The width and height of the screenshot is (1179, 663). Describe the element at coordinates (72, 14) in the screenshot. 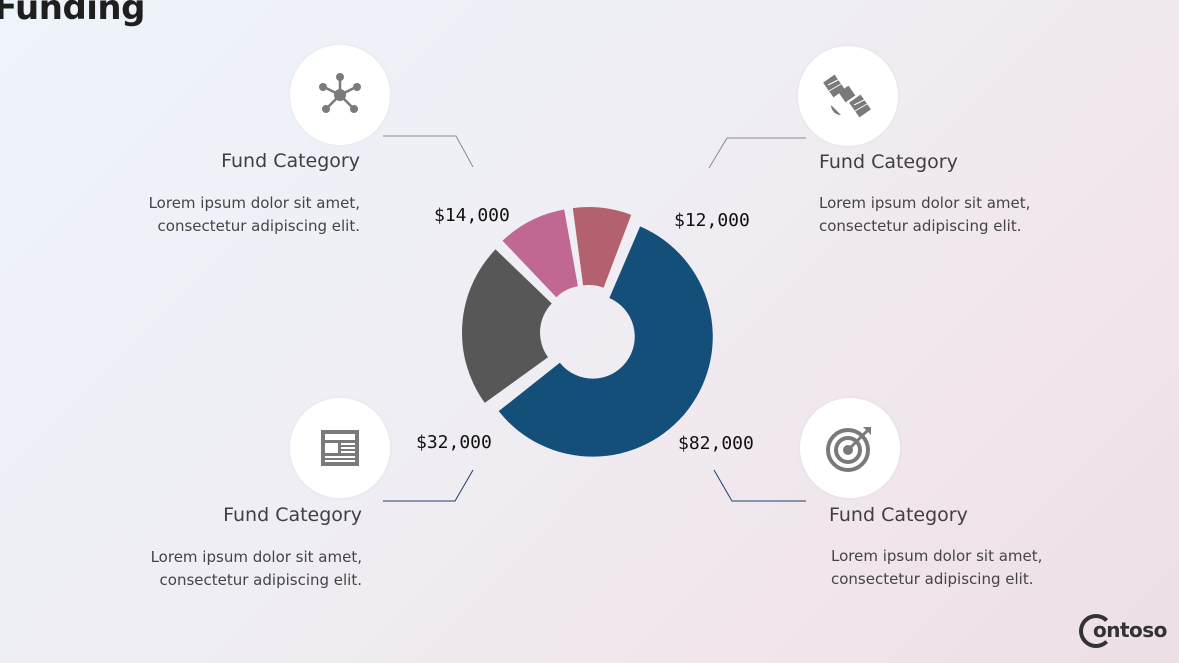

I see `page-title: Funding` at that location.